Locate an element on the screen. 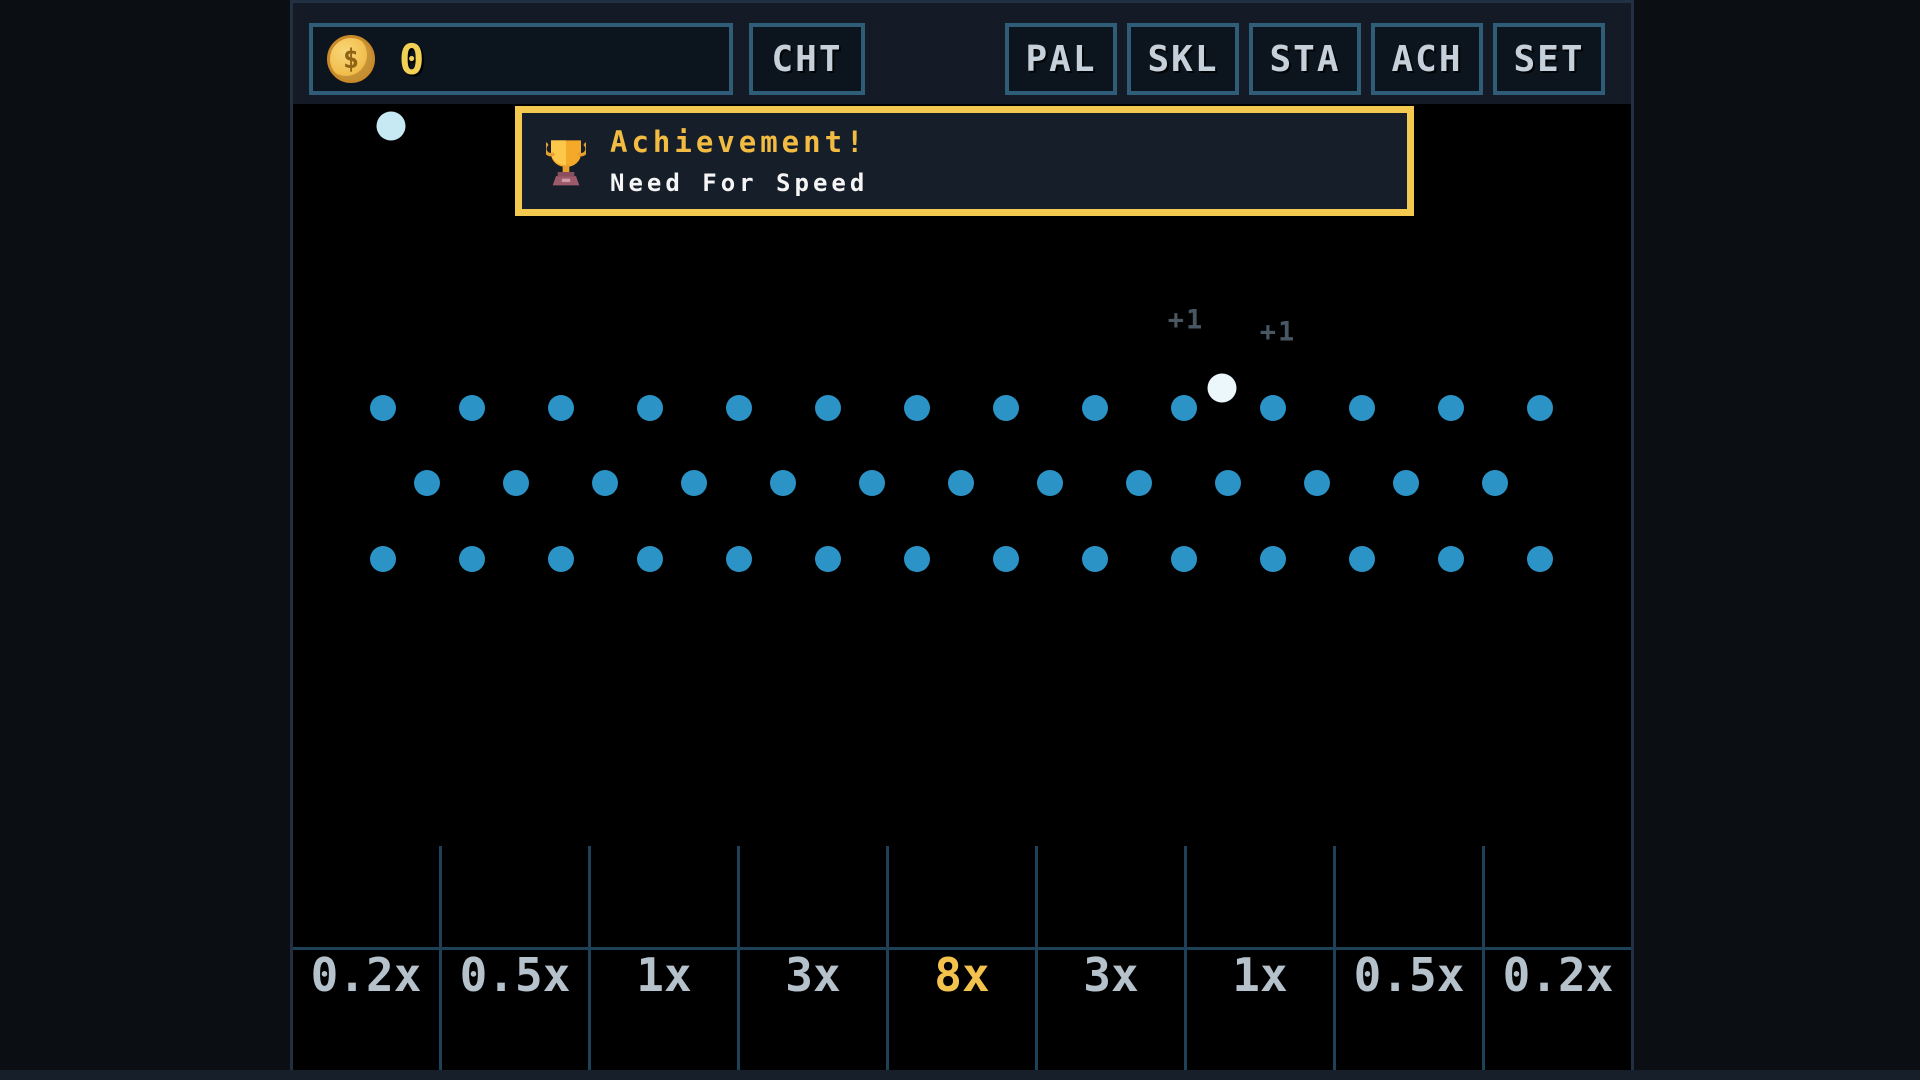 The height and width of the screenshot is (1080, 1920). multiplier-slot: 8x is located at coordinates (960, 959).